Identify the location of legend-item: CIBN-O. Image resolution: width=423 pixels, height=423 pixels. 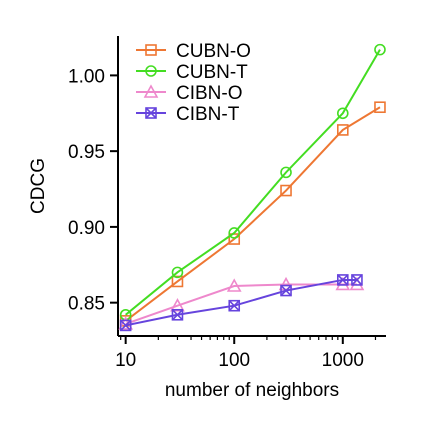
(189, 93).